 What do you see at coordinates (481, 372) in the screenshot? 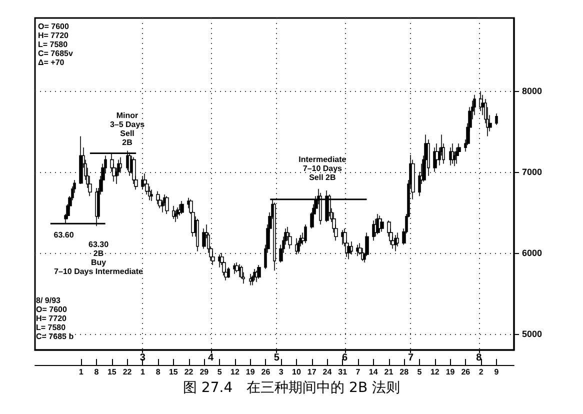
I see `x2-tick-label: 2` at bounding box center [481, 372].